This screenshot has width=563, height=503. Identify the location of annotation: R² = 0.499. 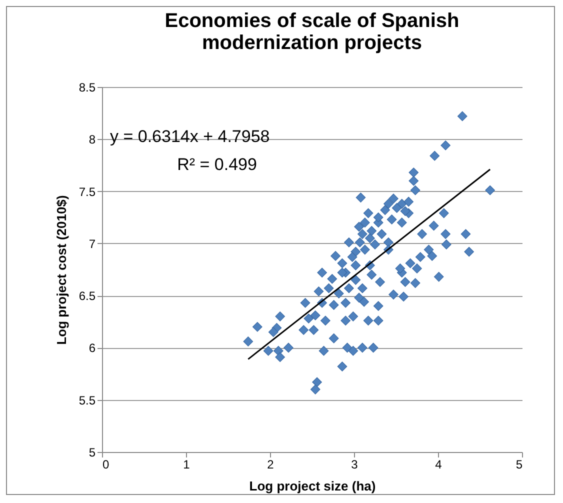
(217, 164).